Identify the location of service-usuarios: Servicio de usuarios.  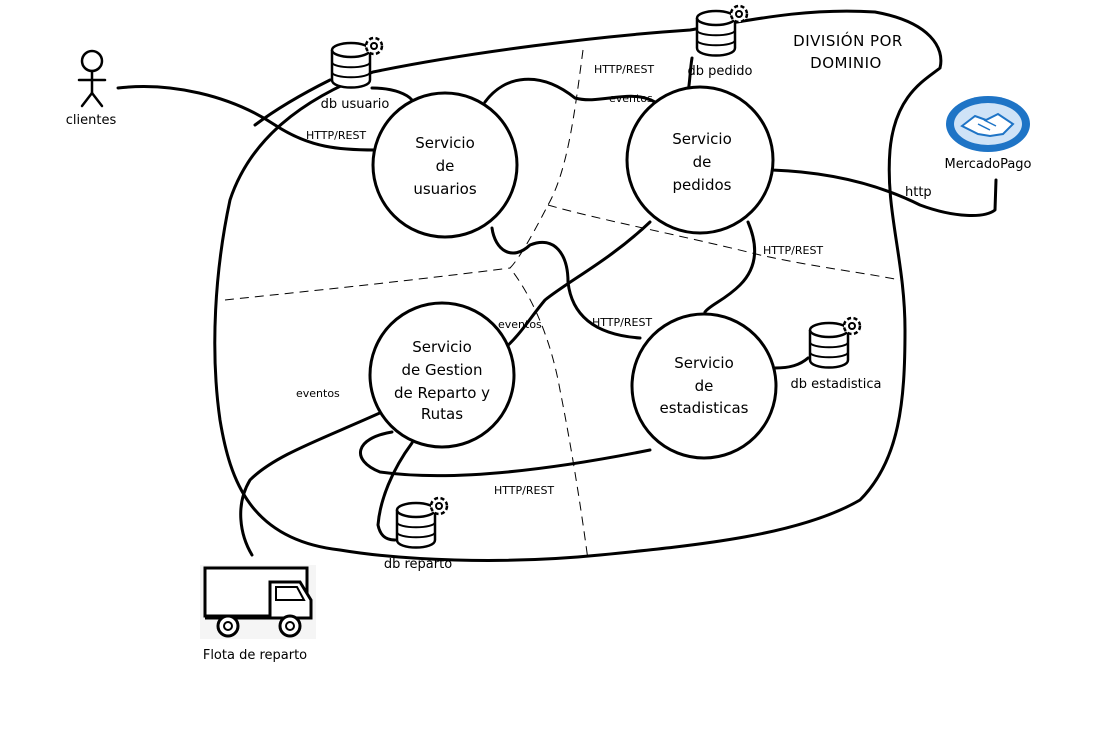
(445, 165).